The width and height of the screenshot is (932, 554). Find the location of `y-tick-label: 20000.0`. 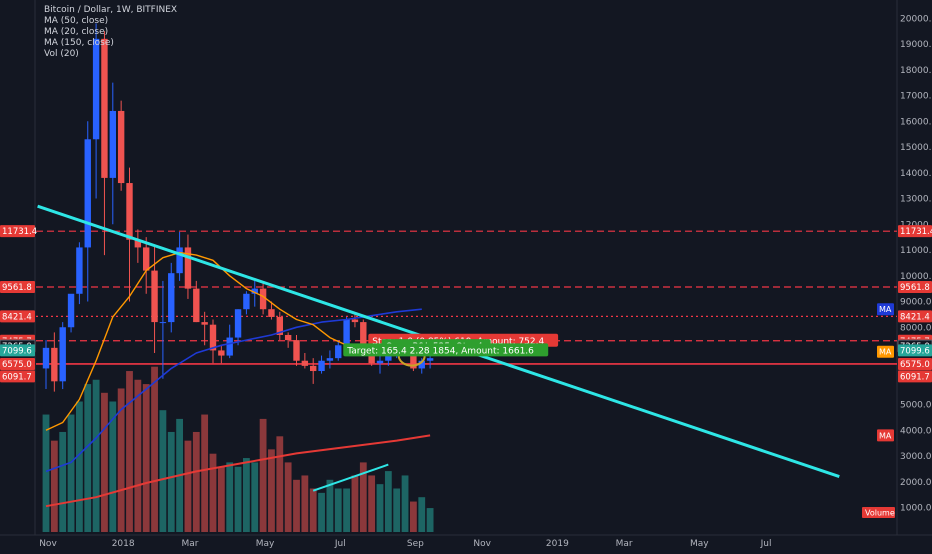

y-tick-label: 20000.0 is located at coordinates (916, 19).